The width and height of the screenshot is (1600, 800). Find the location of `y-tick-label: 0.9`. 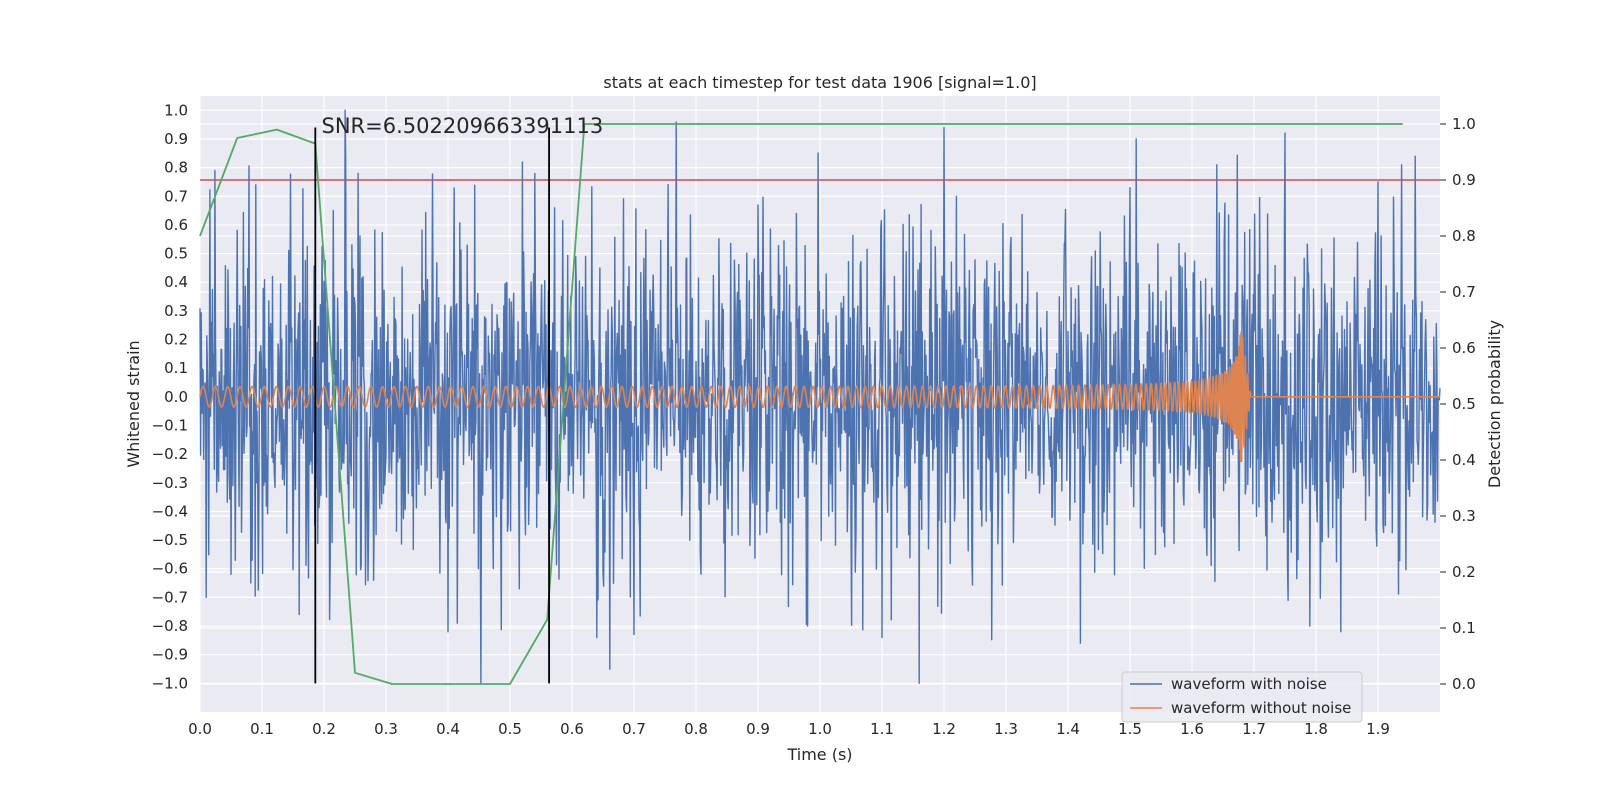

y-tick-label: 0.9 is located at coordinates (176, 139).